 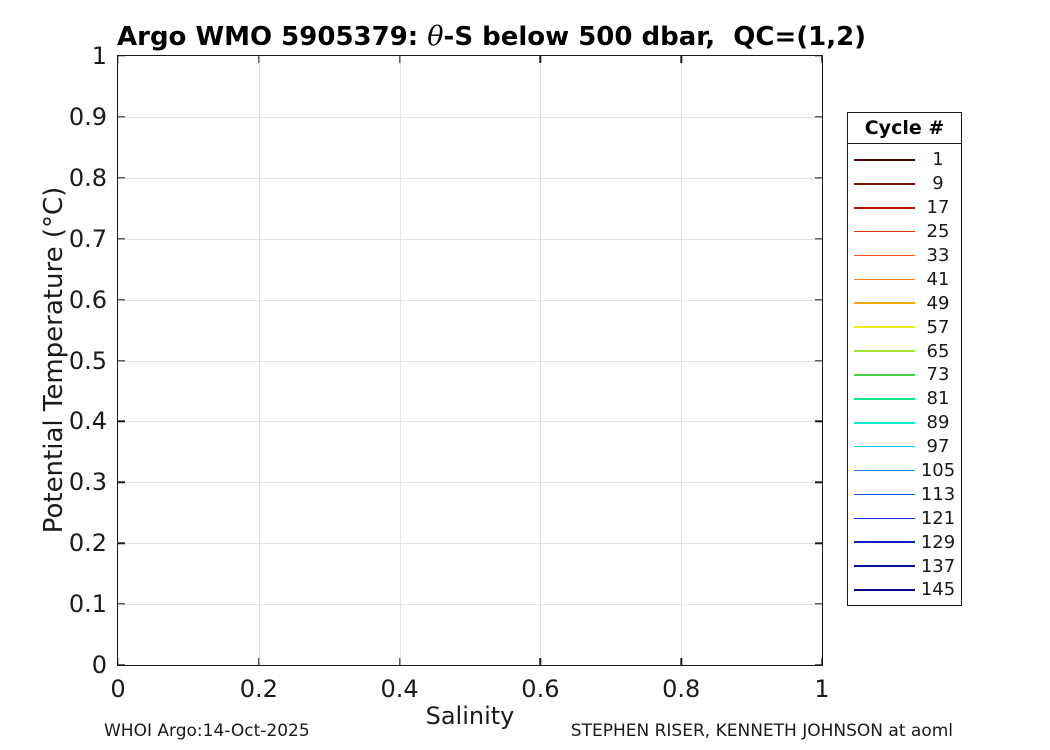 What do you see at coordinates (54, 360) in the screenshot?
I see `y-axis-label: Potential Temperature (°C)` at bounding box center [54, 360].